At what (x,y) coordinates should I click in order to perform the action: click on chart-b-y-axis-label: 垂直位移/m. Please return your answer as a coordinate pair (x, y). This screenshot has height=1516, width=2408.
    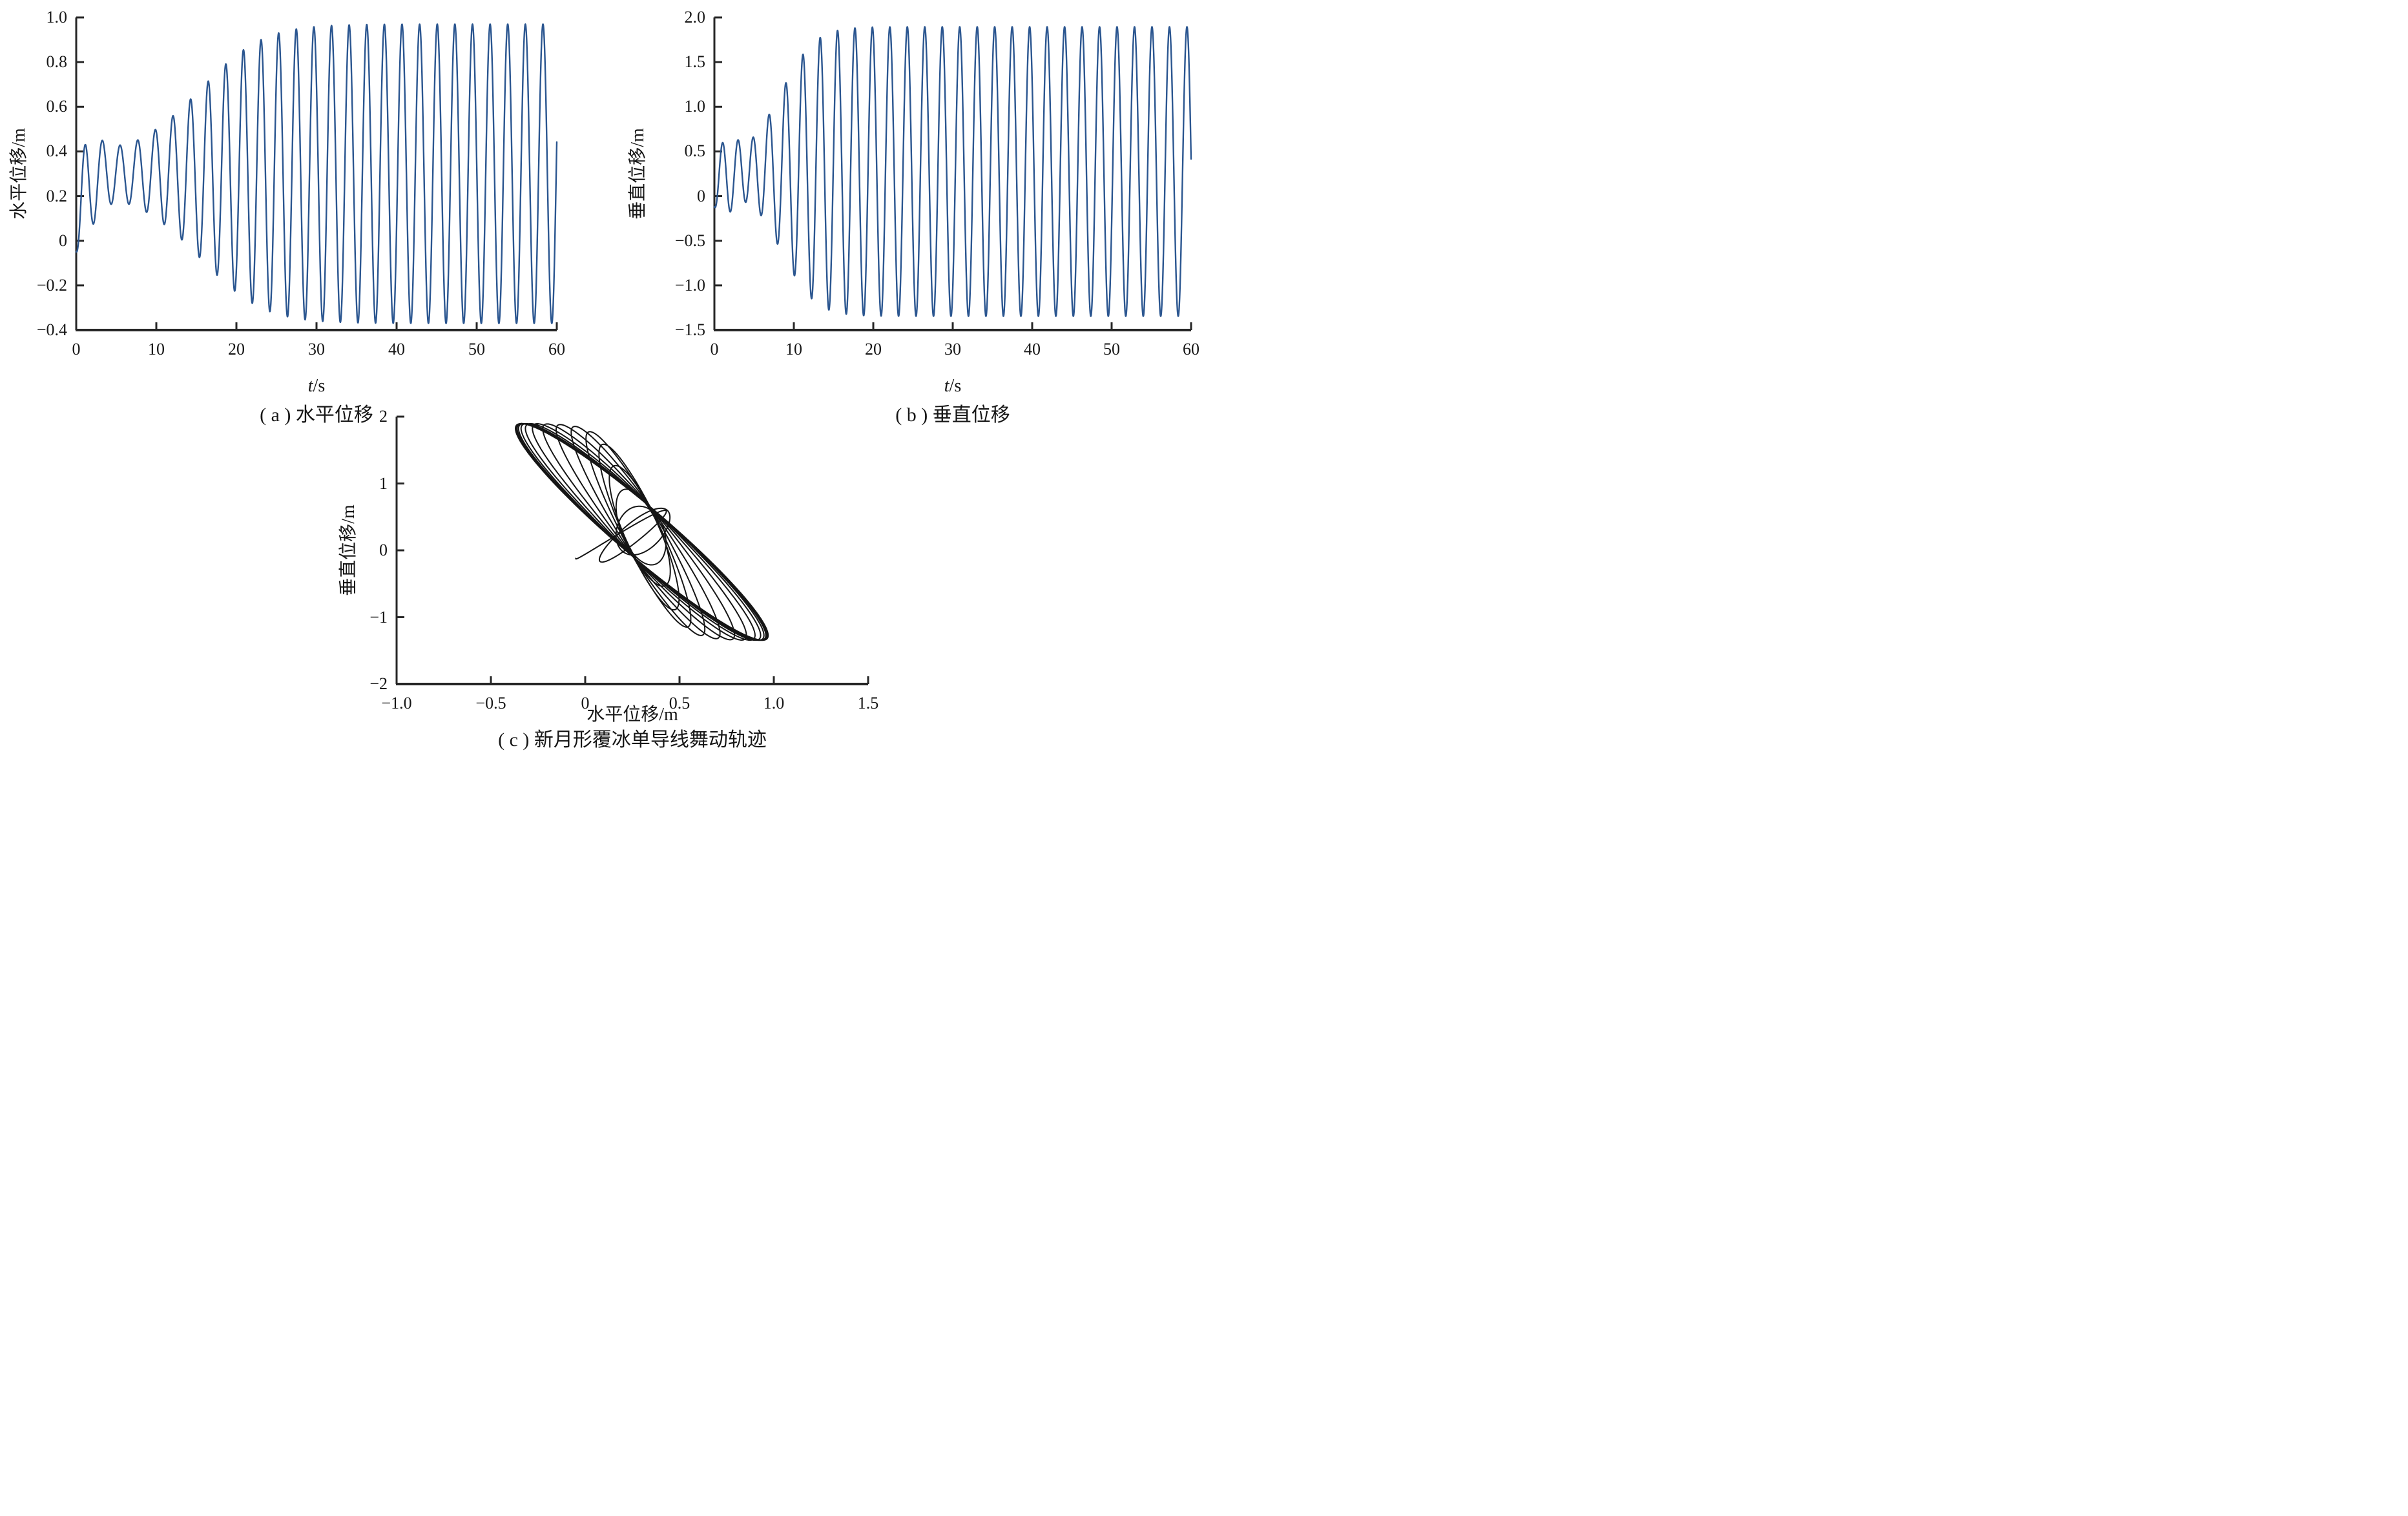
    Looking at the image, I should click on (638, 174).